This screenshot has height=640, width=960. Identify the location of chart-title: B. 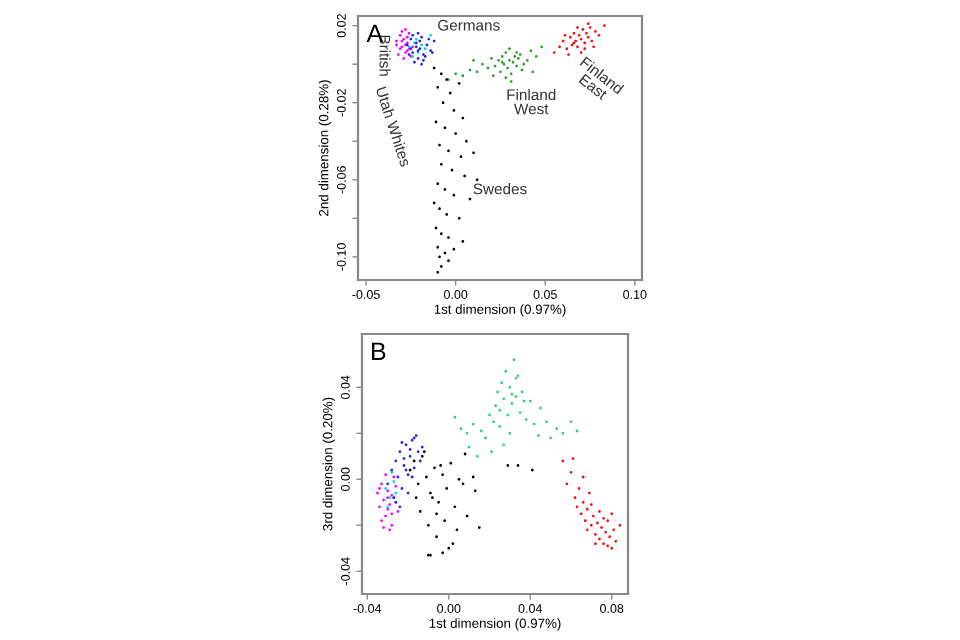
(379, 351).